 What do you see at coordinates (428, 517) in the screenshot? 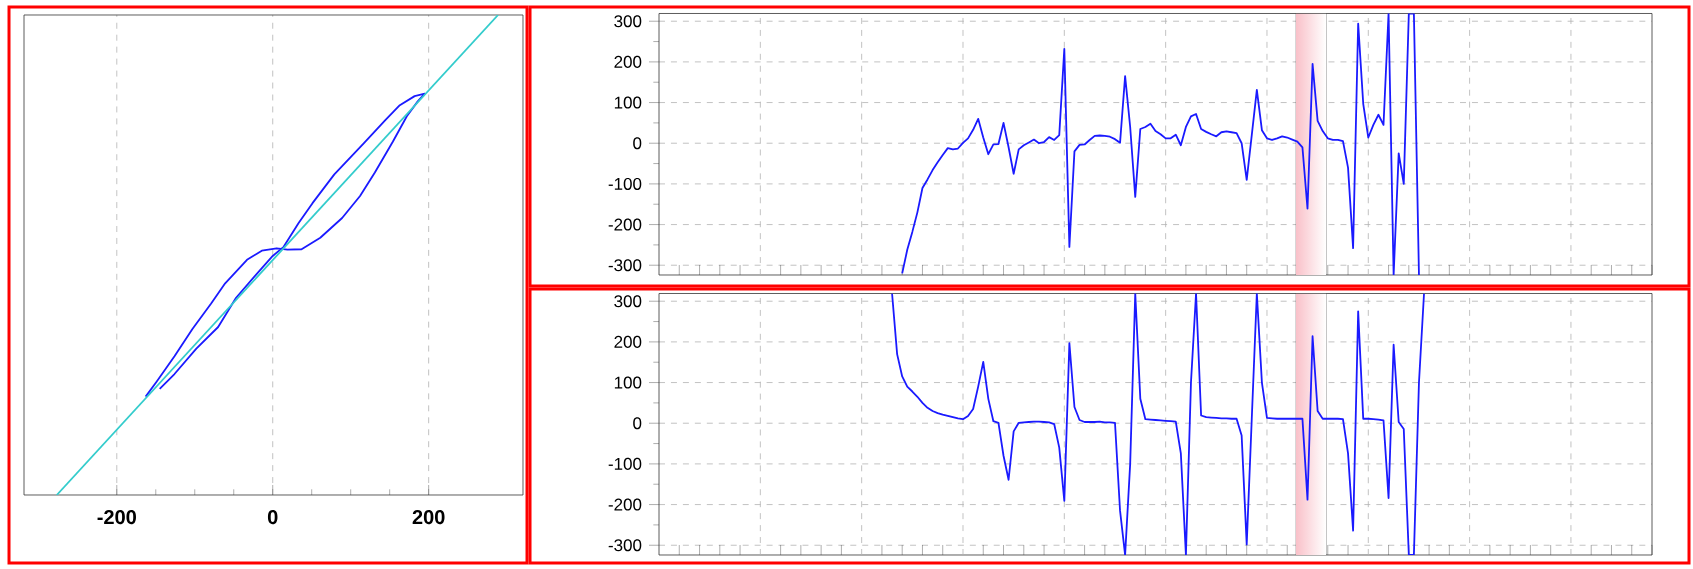
I see `x-tick-label: 200` at bounding box center [428, 517].